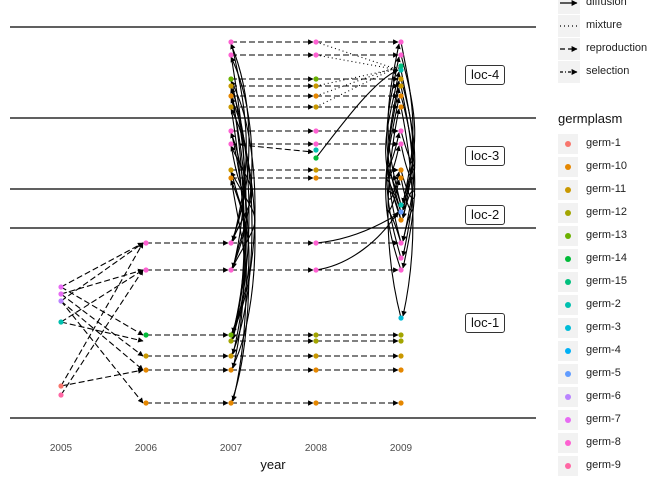 This screenshot has height=480, width=672. What do you see at coordinates (613, 7) in the screenshot?
I see `legend-row-diffusion: diffusion` at bounding box center [613, 7].